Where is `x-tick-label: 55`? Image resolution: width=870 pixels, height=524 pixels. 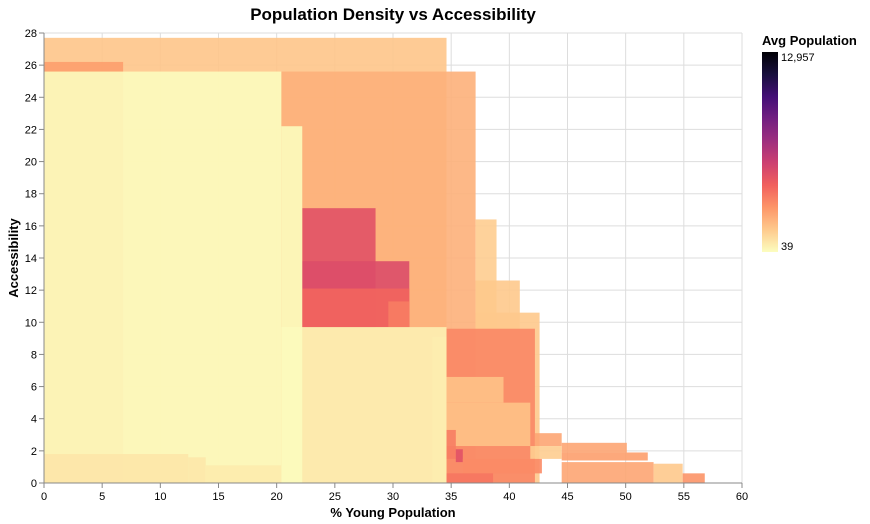
x-tick-label: 55 is located at coordinates (684, 497).